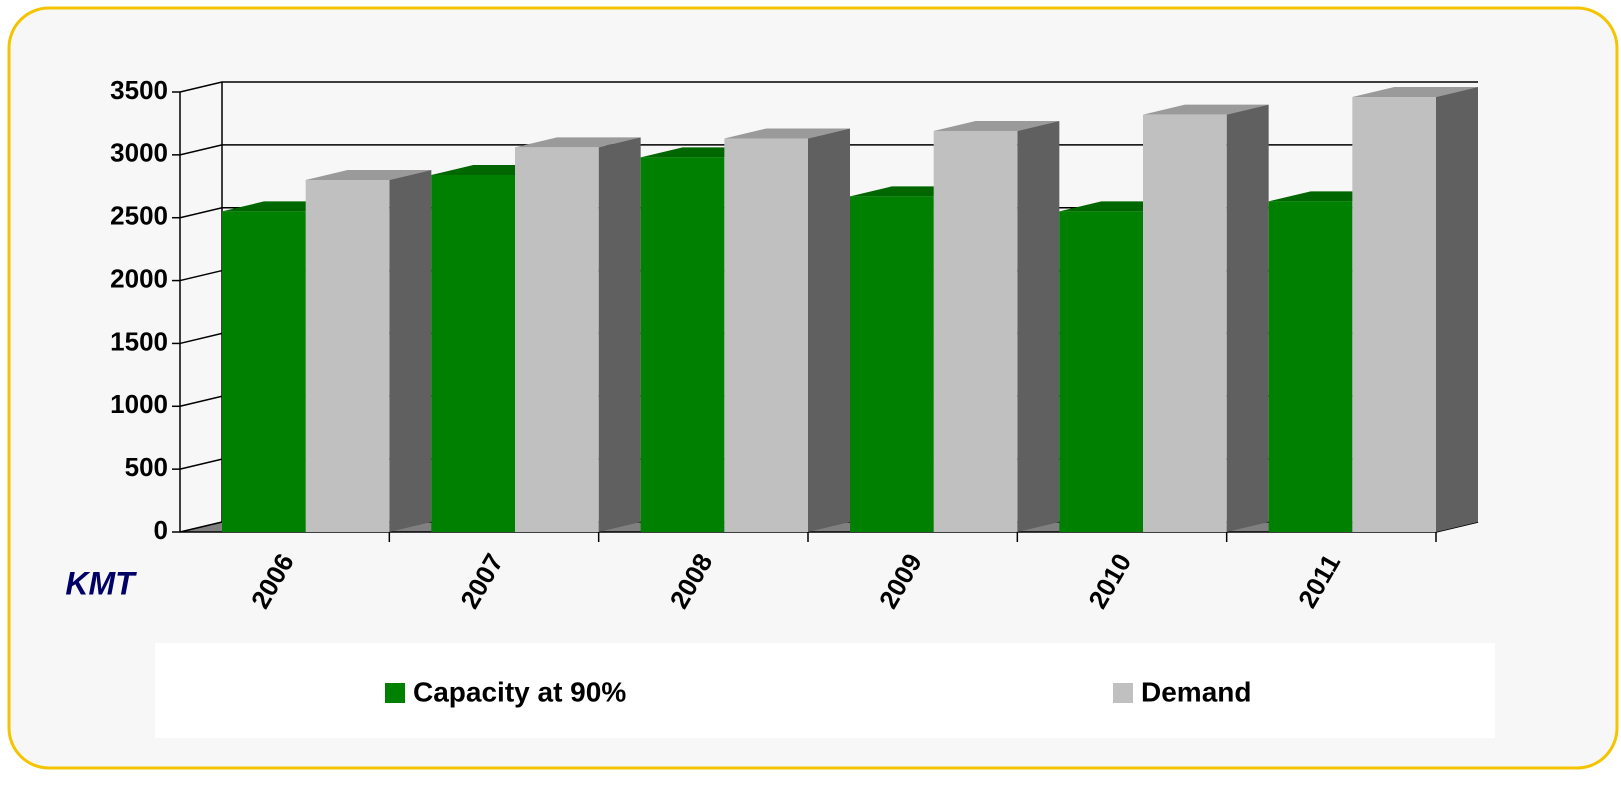  Describe the element at coordinates (146, 467) in the screenshot. I see `y-tick-label: 500` at that location.